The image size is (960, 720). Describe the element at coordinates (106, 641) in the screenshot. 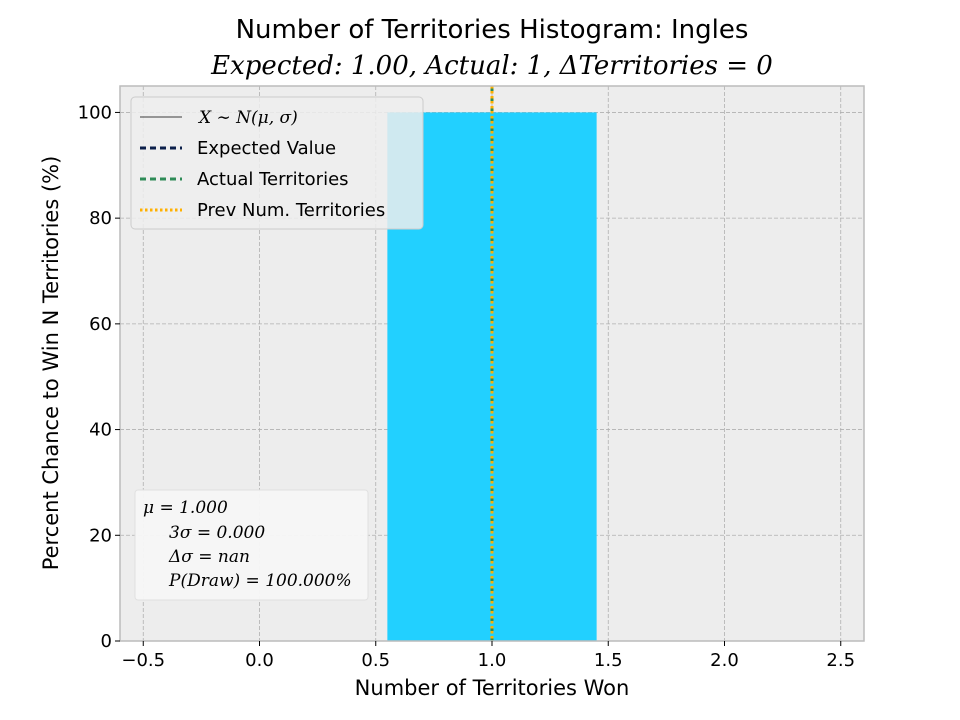

I see `y-tick-label: 0` at that location.